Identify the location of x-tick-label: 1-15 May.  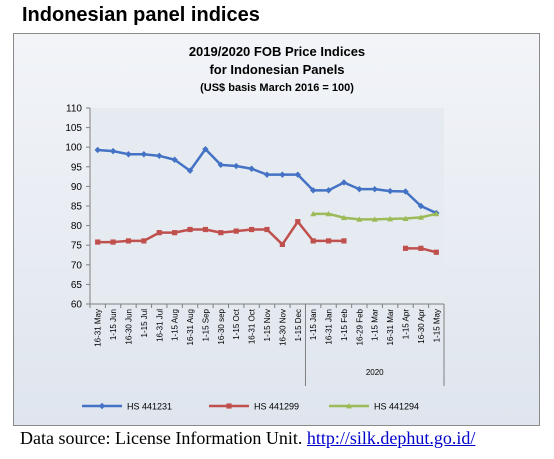
(436, 325).